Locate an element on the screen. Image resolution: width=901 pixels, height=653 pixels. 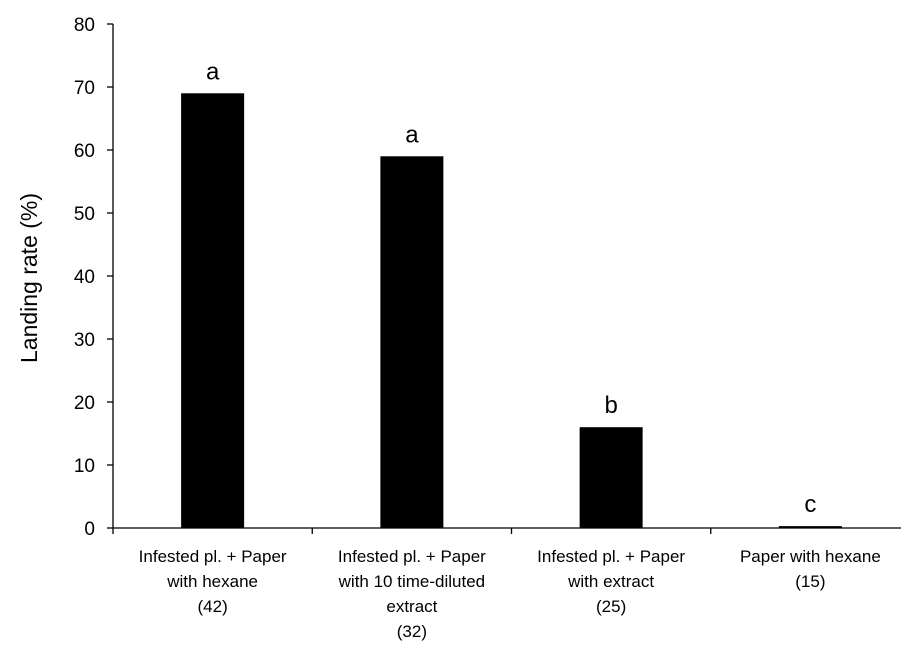
x-category-label: with extract is located at coordinates (610, 581).